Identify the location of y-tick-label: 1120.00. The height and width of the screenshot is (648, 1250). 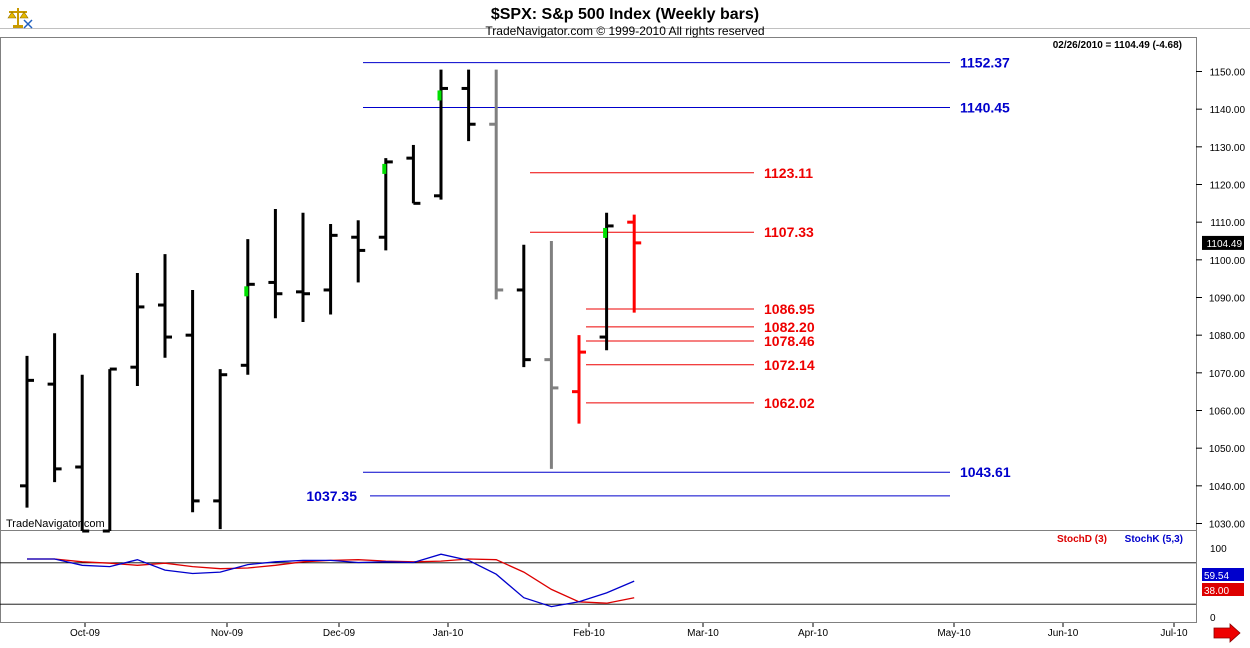
(1228, 185).